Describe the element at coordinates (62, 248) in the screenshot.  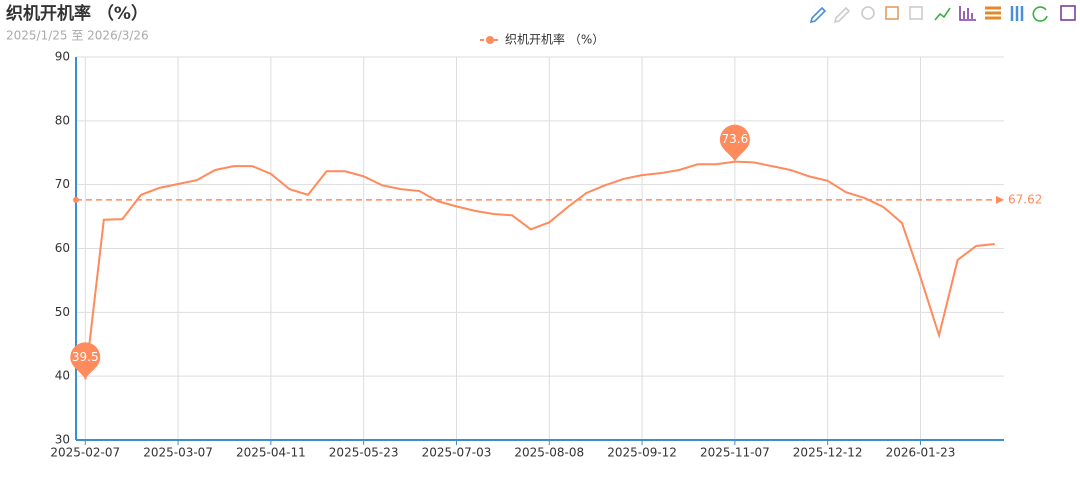
I see `y-tick-label: 60` at that location.